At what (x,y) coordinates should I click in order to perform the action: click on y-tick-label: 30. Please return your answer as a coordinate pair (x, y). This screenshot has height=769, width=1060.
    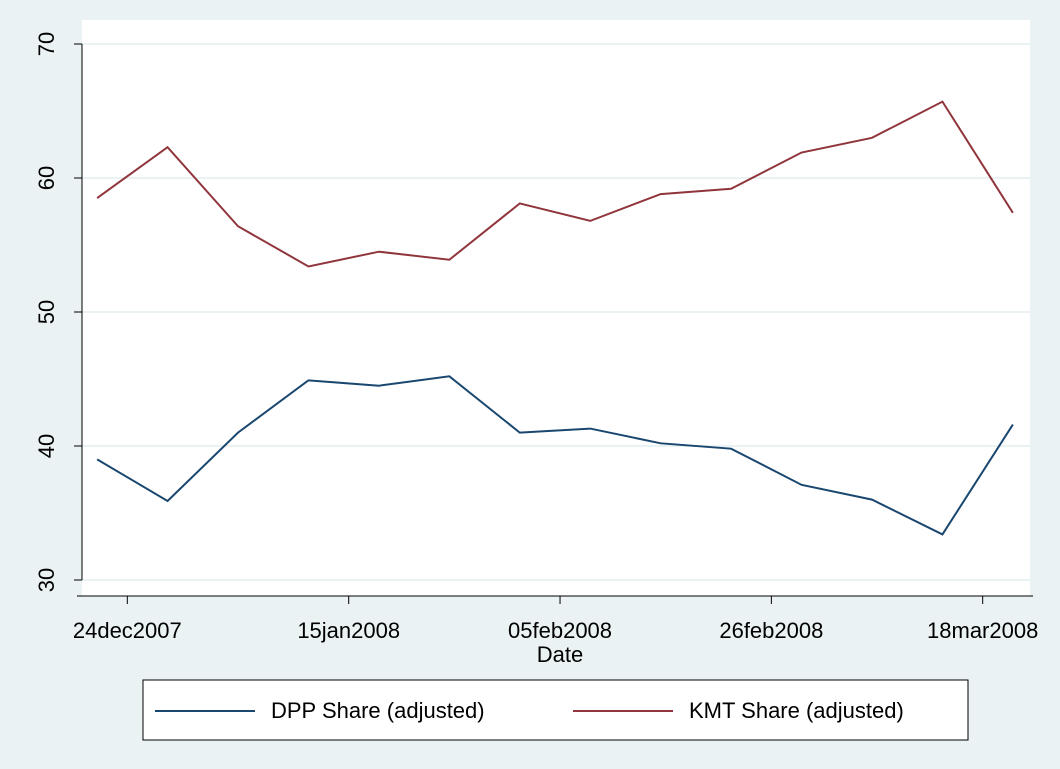
    Looking at the image, I should click on (46, 580).